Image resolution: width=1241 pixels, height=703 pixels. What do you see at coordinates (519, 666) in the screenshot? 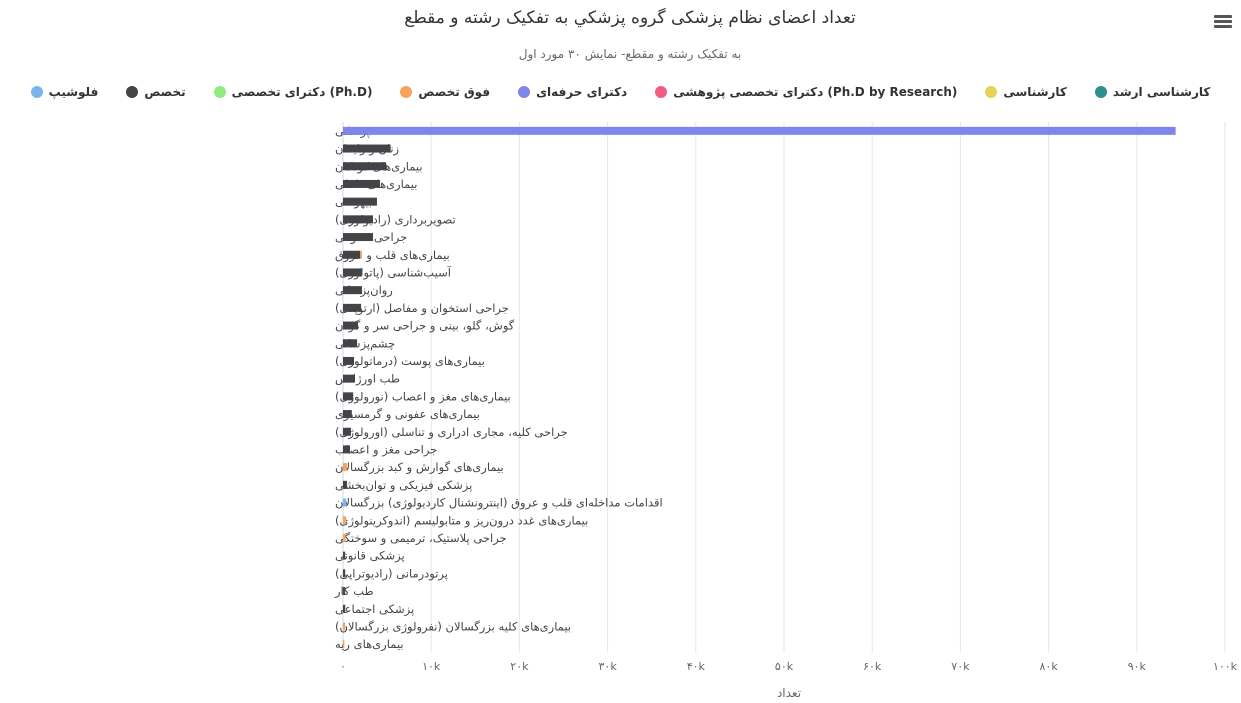
I see `x-tick-label: ۲۰k` at bounding box center [519, 666].